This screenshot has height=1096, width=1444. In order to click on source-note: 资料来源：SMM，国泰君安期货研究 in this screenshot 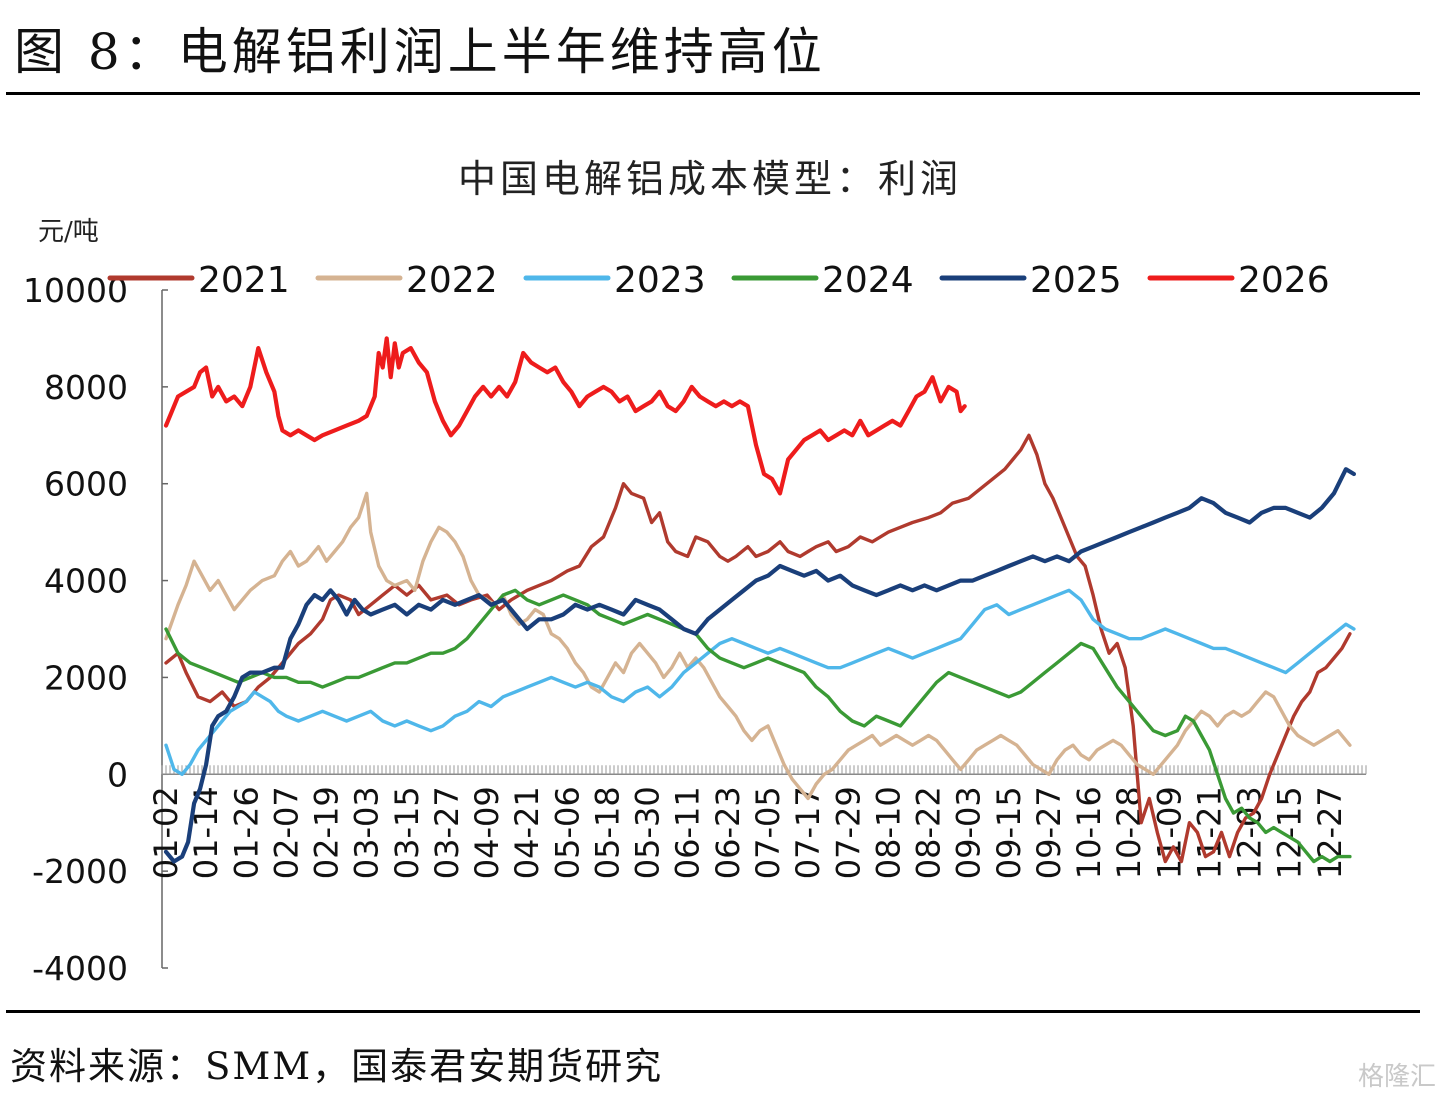, I will do `click(336, 1063)`.